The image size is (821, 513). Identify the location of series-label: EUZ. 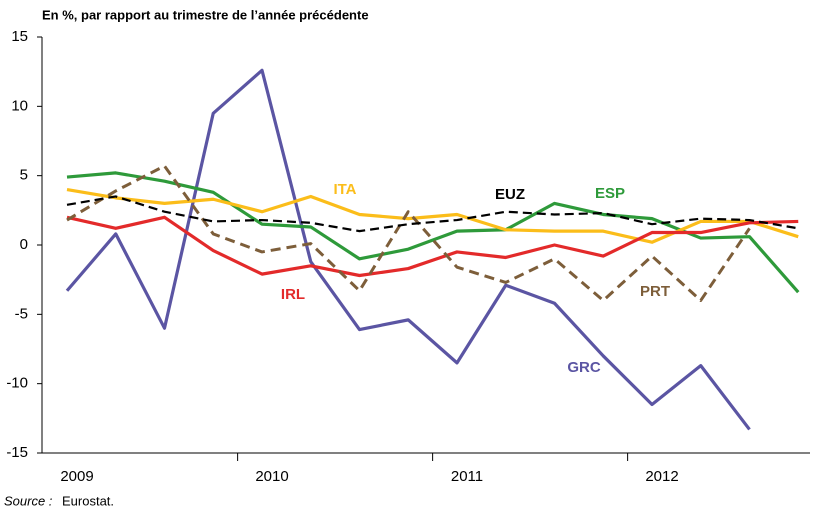
(510, 194).